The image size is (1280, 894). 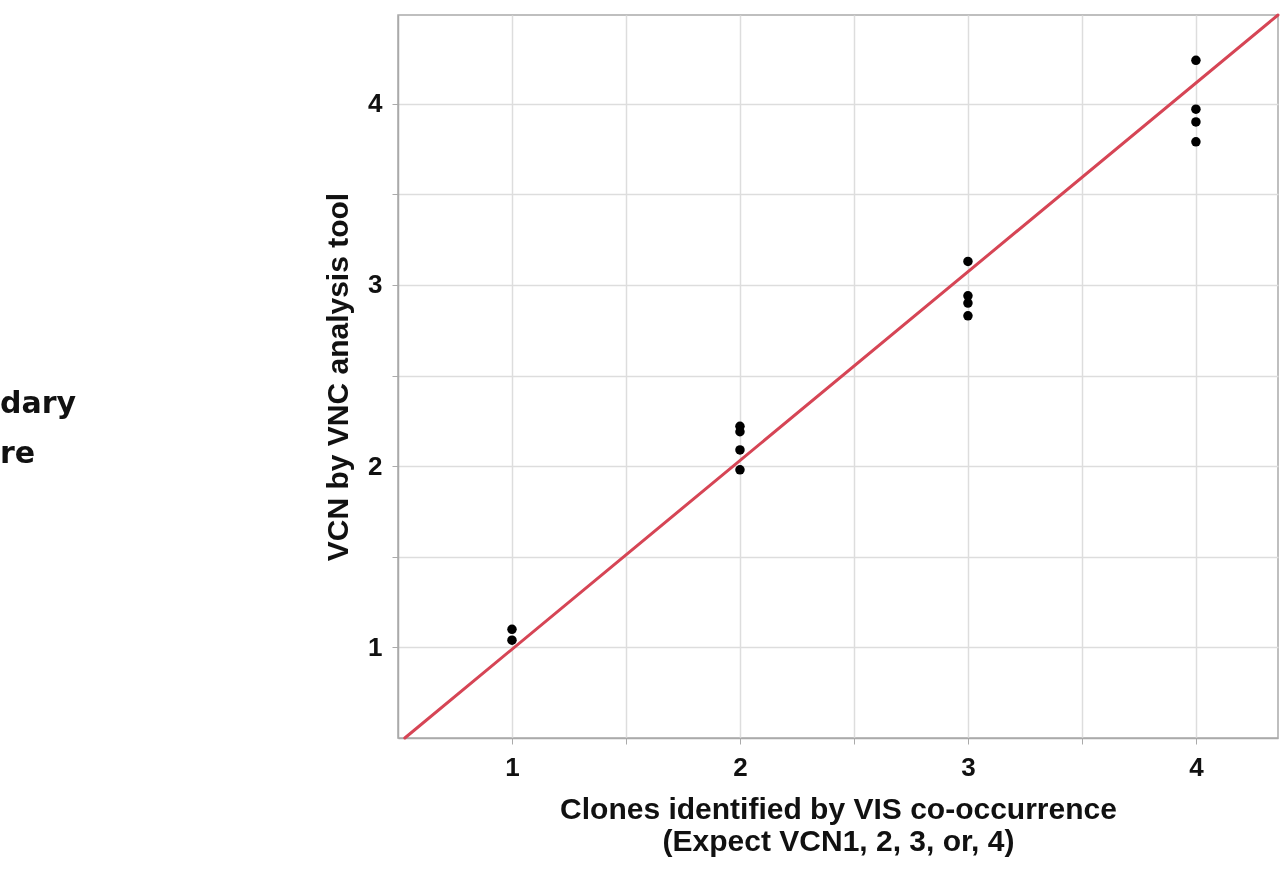 What do you see at coordinates (375, 646) in the screenshot?
I see `y-tick-label: 1` at bounding box center [375, 646].